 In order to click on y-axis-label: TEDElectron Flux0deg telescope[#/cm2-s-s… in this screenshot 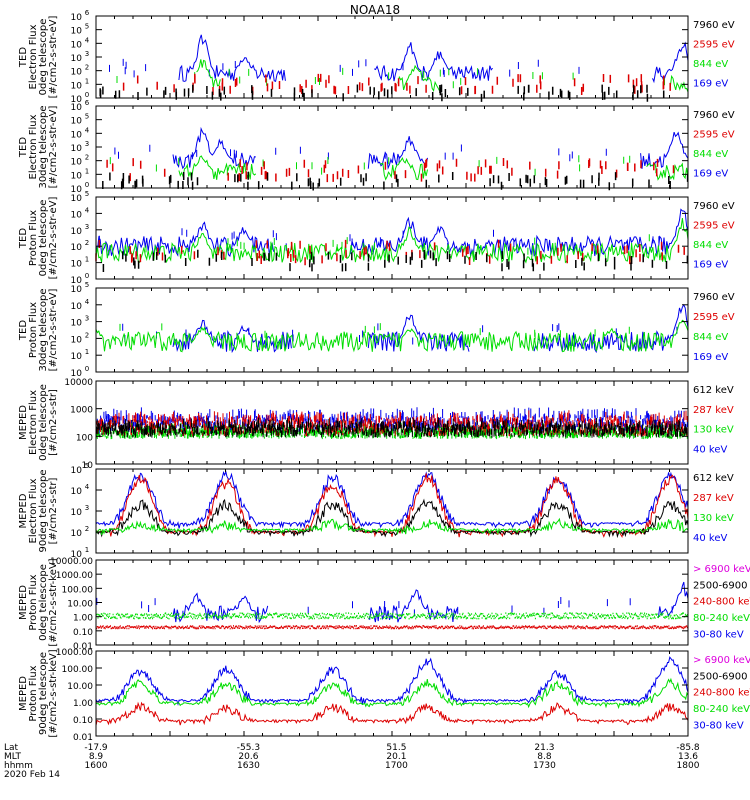, I will do `click(38, 57)`.